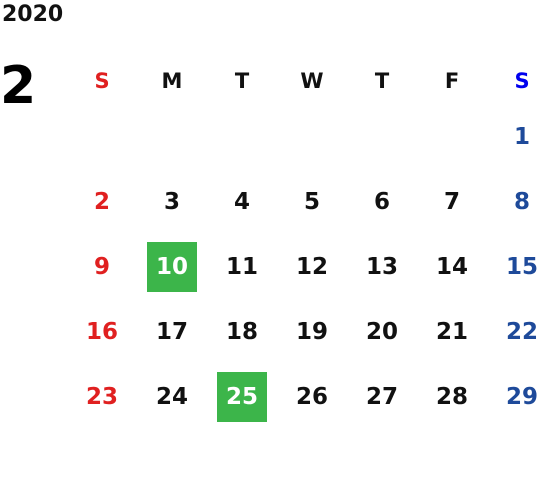 This screenshot has height=503, width=548. I want to click on week-row: 1, so click(307, 136).